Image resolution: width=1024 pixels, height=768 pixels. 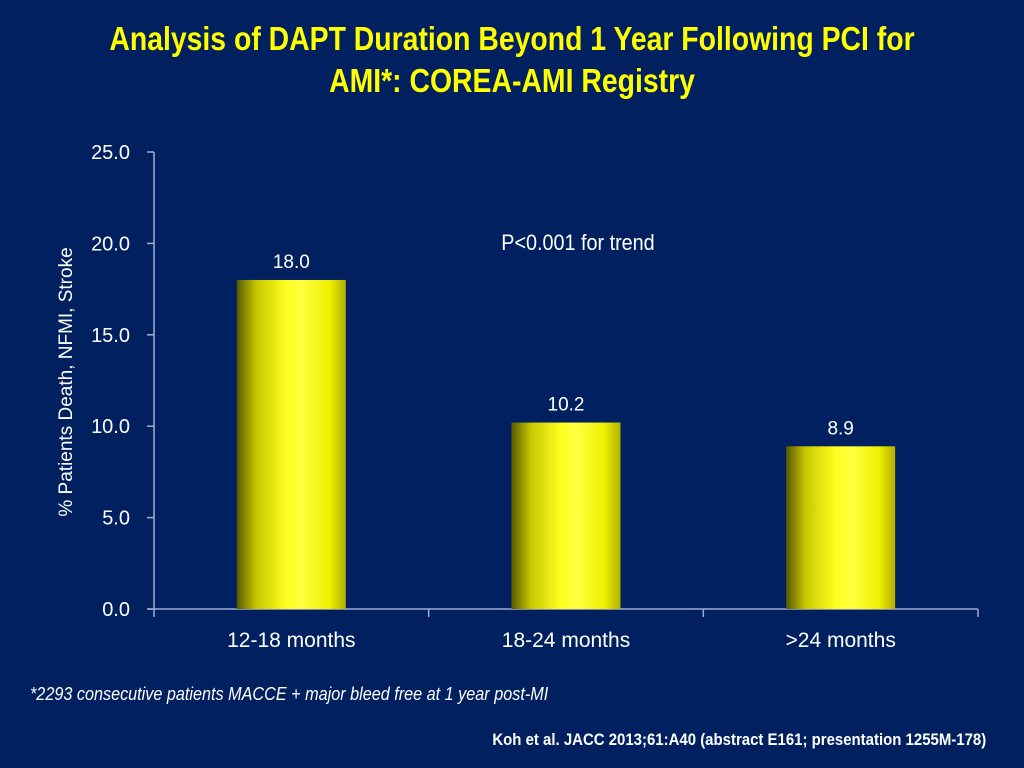 I want to click on data-label: 8.9, so click(x=840, y=428).